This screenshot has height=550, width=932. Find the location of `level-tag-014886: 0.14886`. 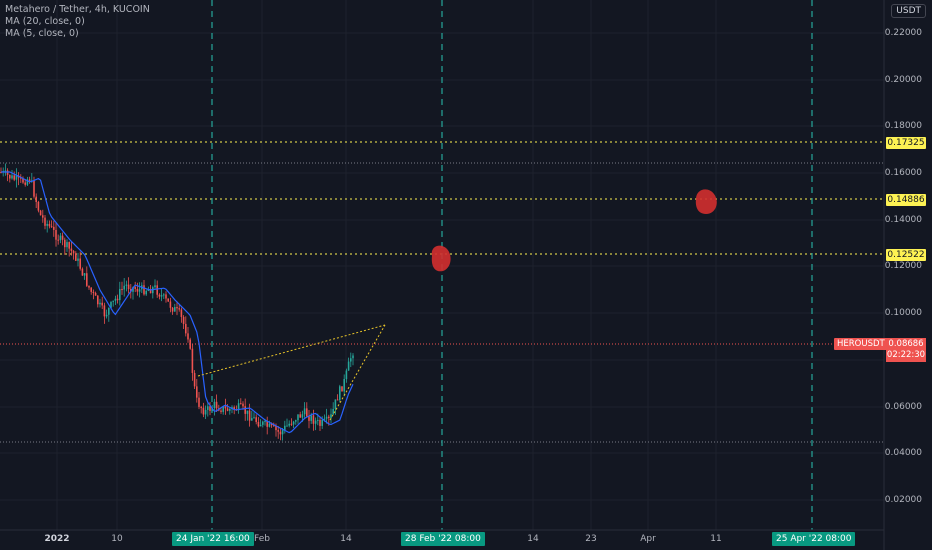

level-tag-014886: 0.14886 is located at coordinates (906, 200).